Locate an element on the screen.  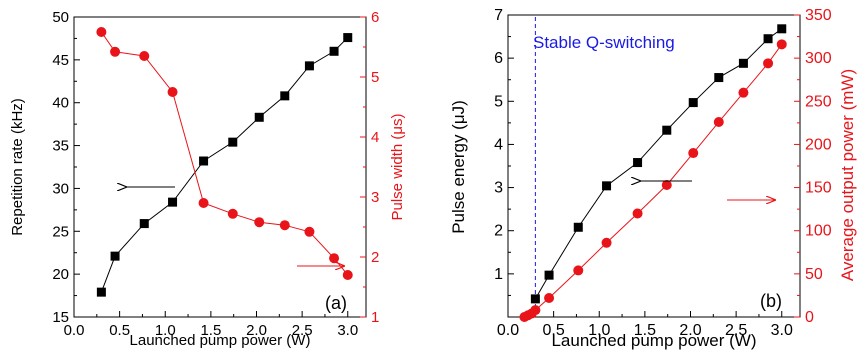
x-tick-label: 0.5 is located at coordinates (119, 330).